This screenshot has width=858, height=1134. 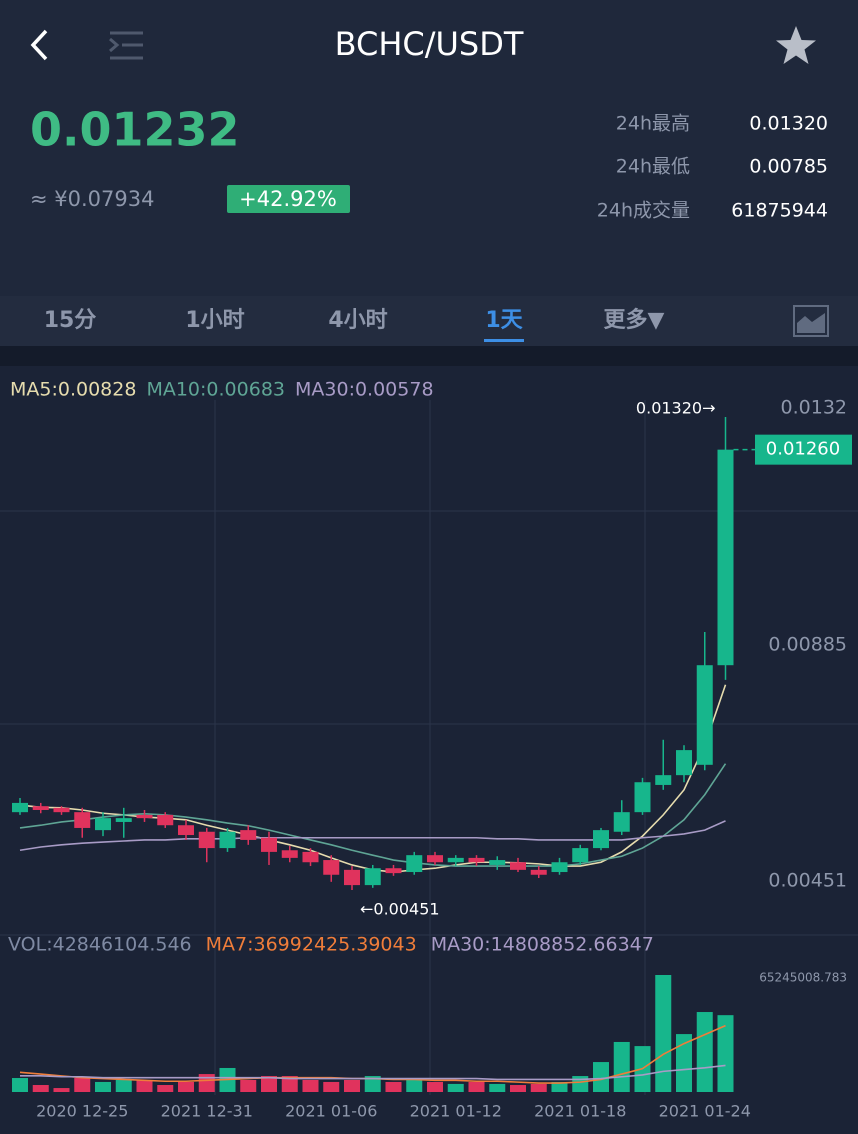 I want to click on stat-value: 0.01320, so click(x=788, y=124).